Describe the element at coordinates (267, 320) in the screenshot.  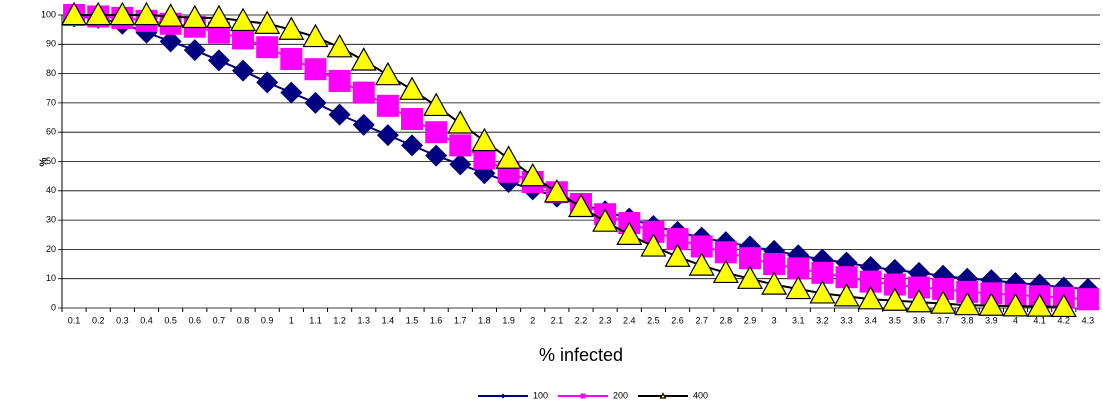
I see `x-tick-label: 0.9` at that location.